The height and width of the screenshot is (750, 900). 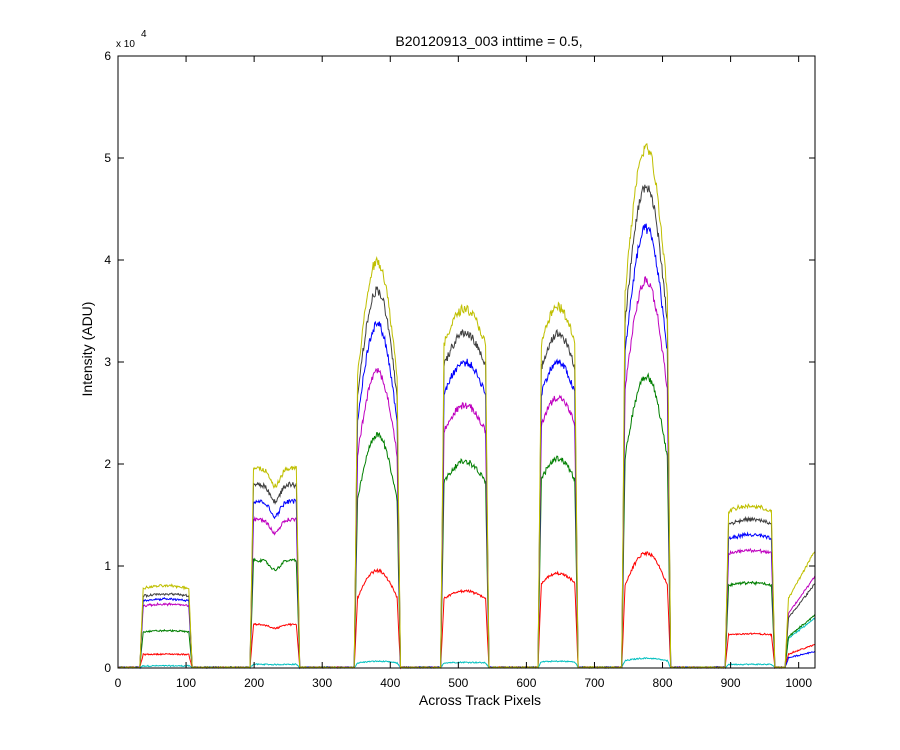 I want to click on x-tick-label: 200, so click(x=254, y=683).